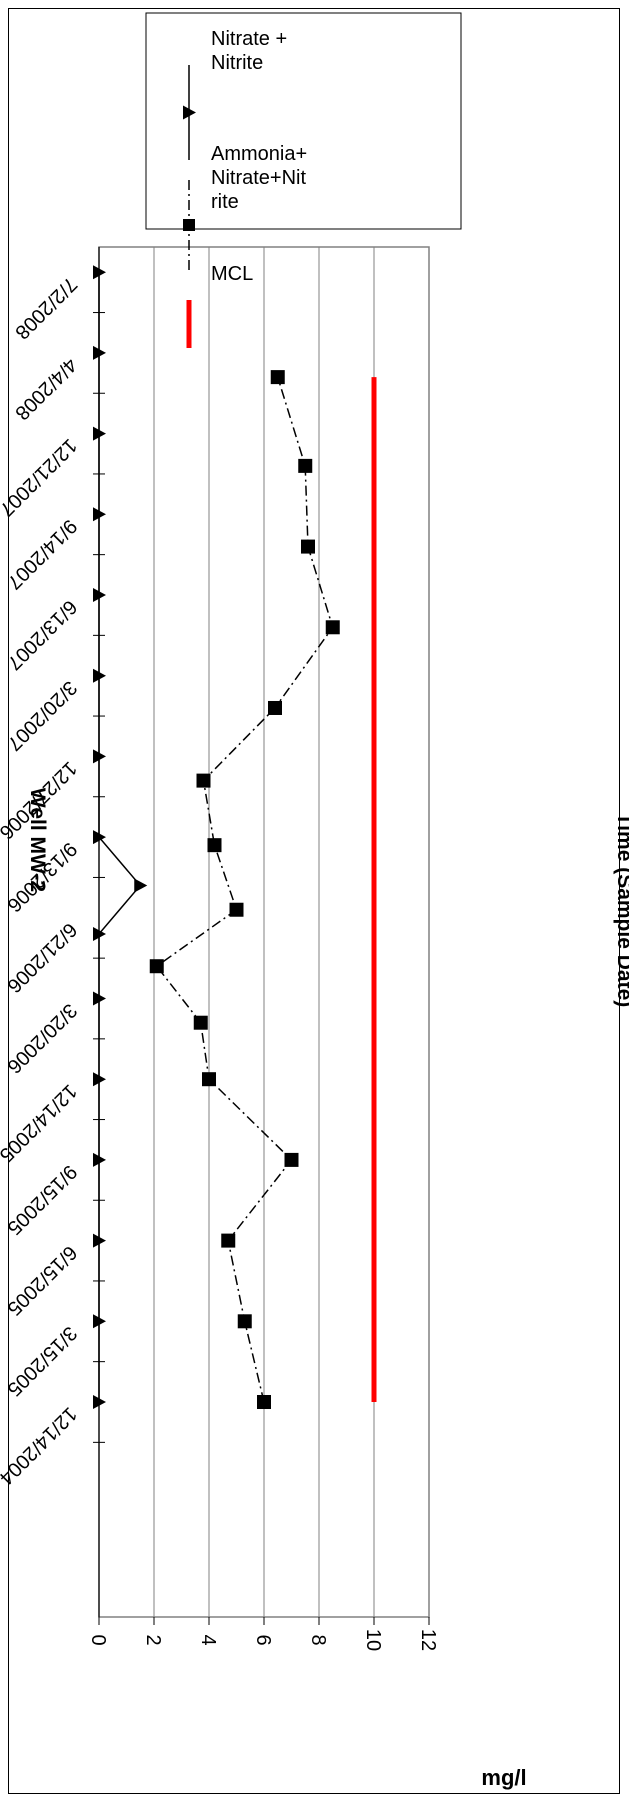  What do you see at coordinates (249, 39) in the screenshot?
I see `legend-label: Nitrate +` at bounding box center [249, 39].